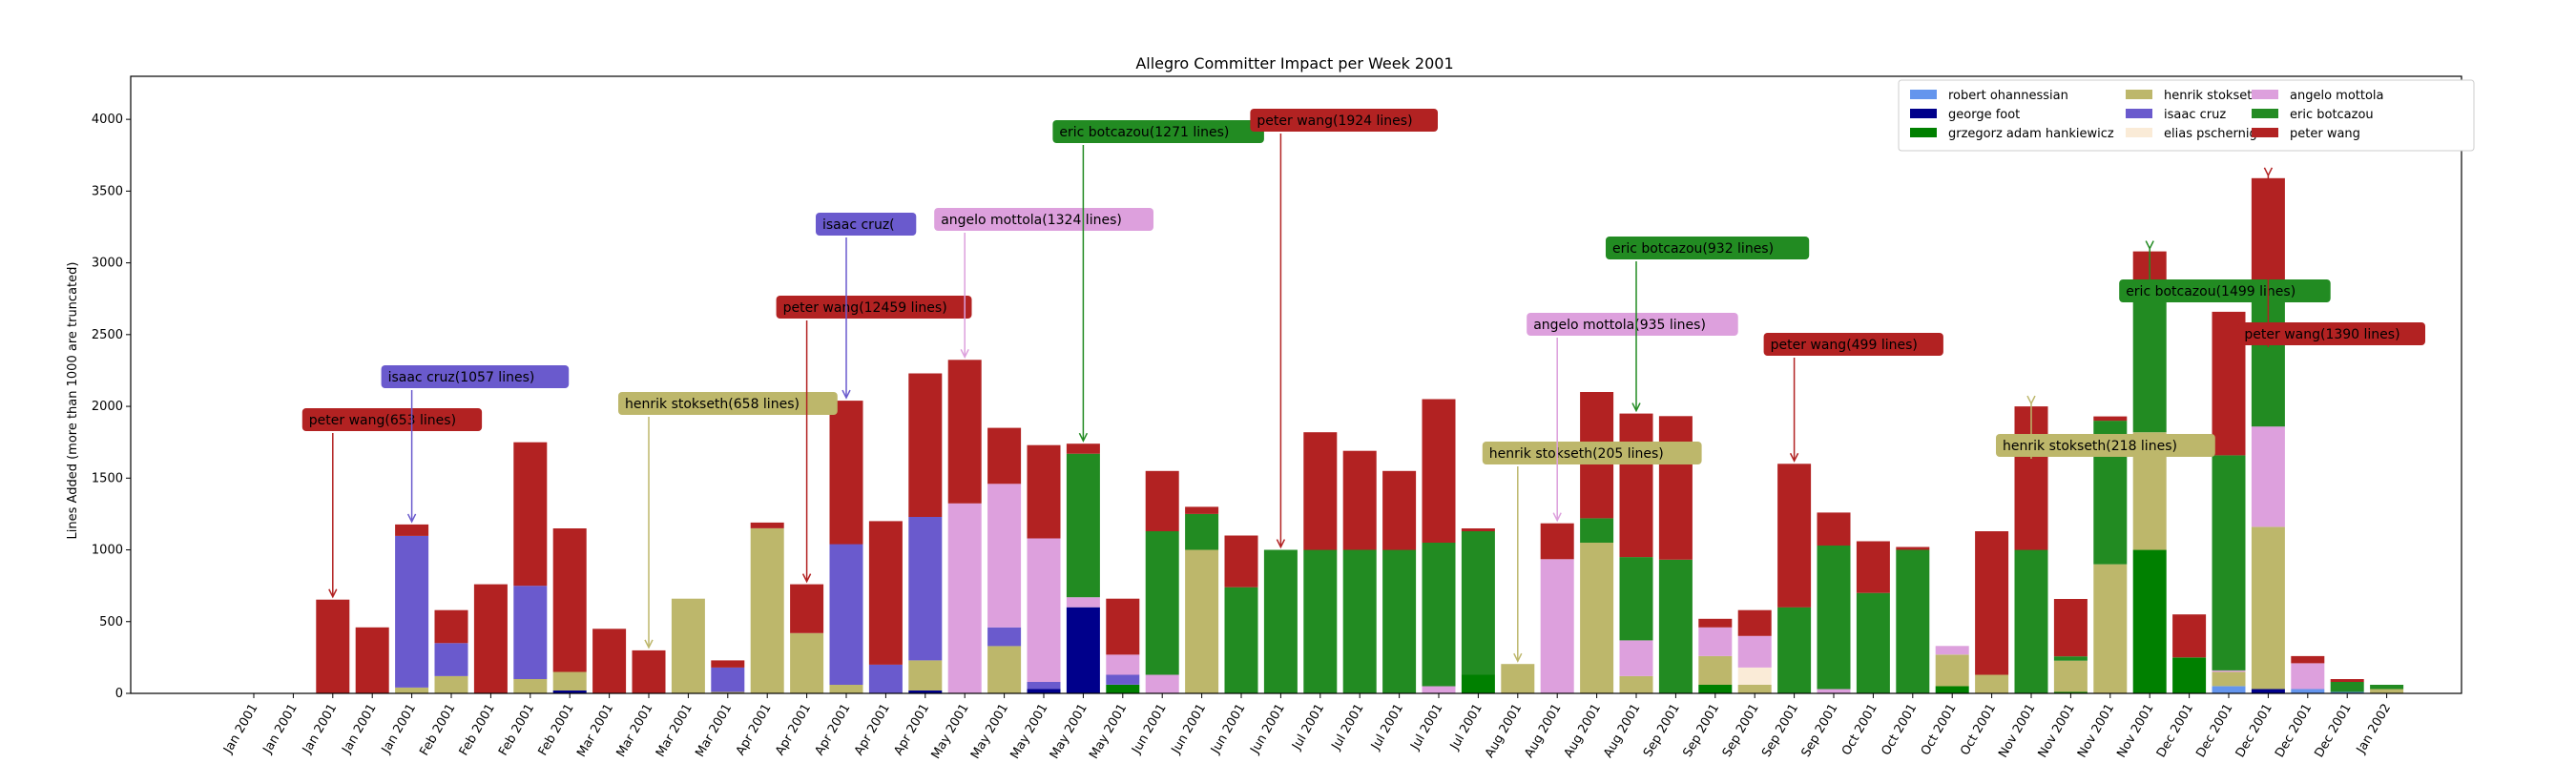 This screenshot has width=2576, height=763. I want to click on annotation-text: peter wang(1390 lines), so click(2321, 334).